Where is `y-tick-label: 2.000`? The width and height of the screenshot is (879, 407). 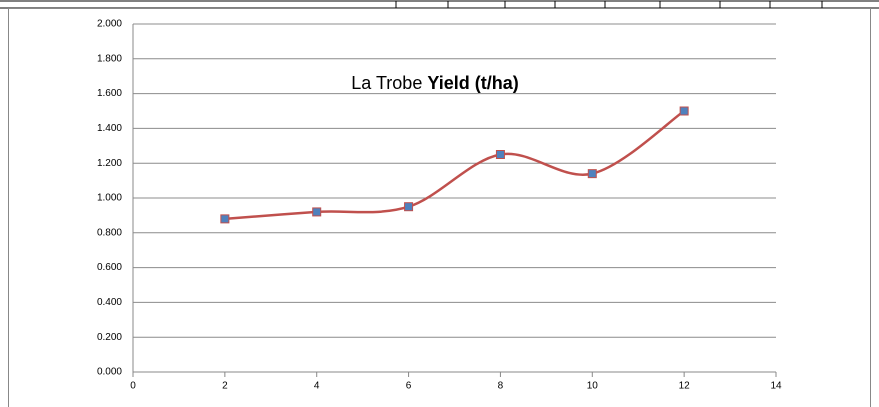 y-tick-label: 2.000 is located at coordinates (109, 24).